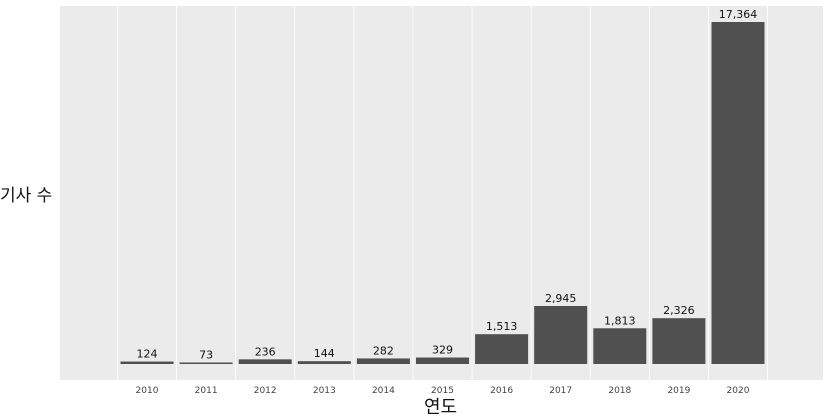 The height and width of the screenshot is (419, 827). What do you see at coordinates (383, 350) in the screenshot?
I see `data-label-2014: 282` at bounding box center [383, 350].